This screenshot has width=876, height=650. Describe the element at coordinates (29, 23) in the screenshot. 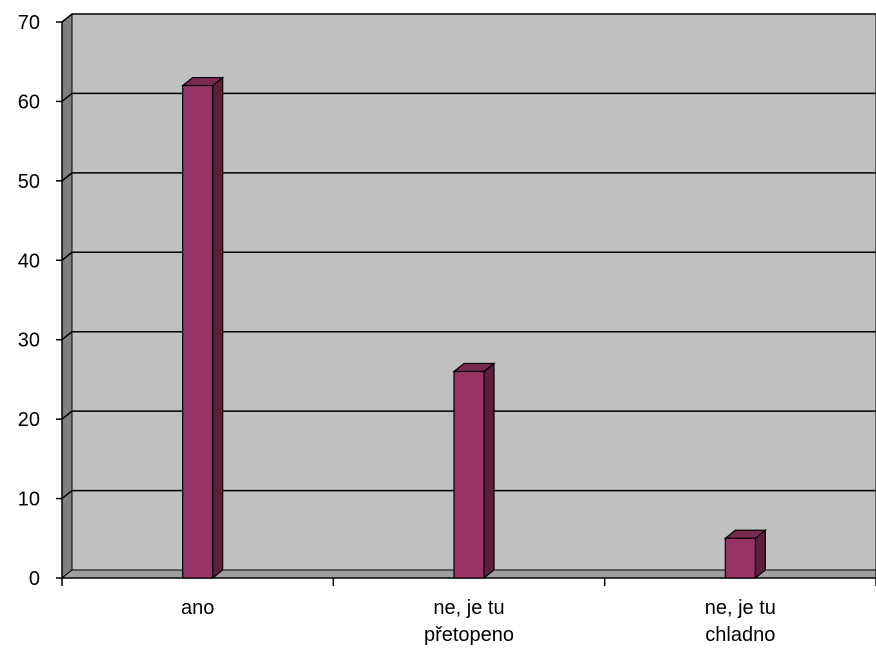

I see `y-tick-label: 70` at that location.